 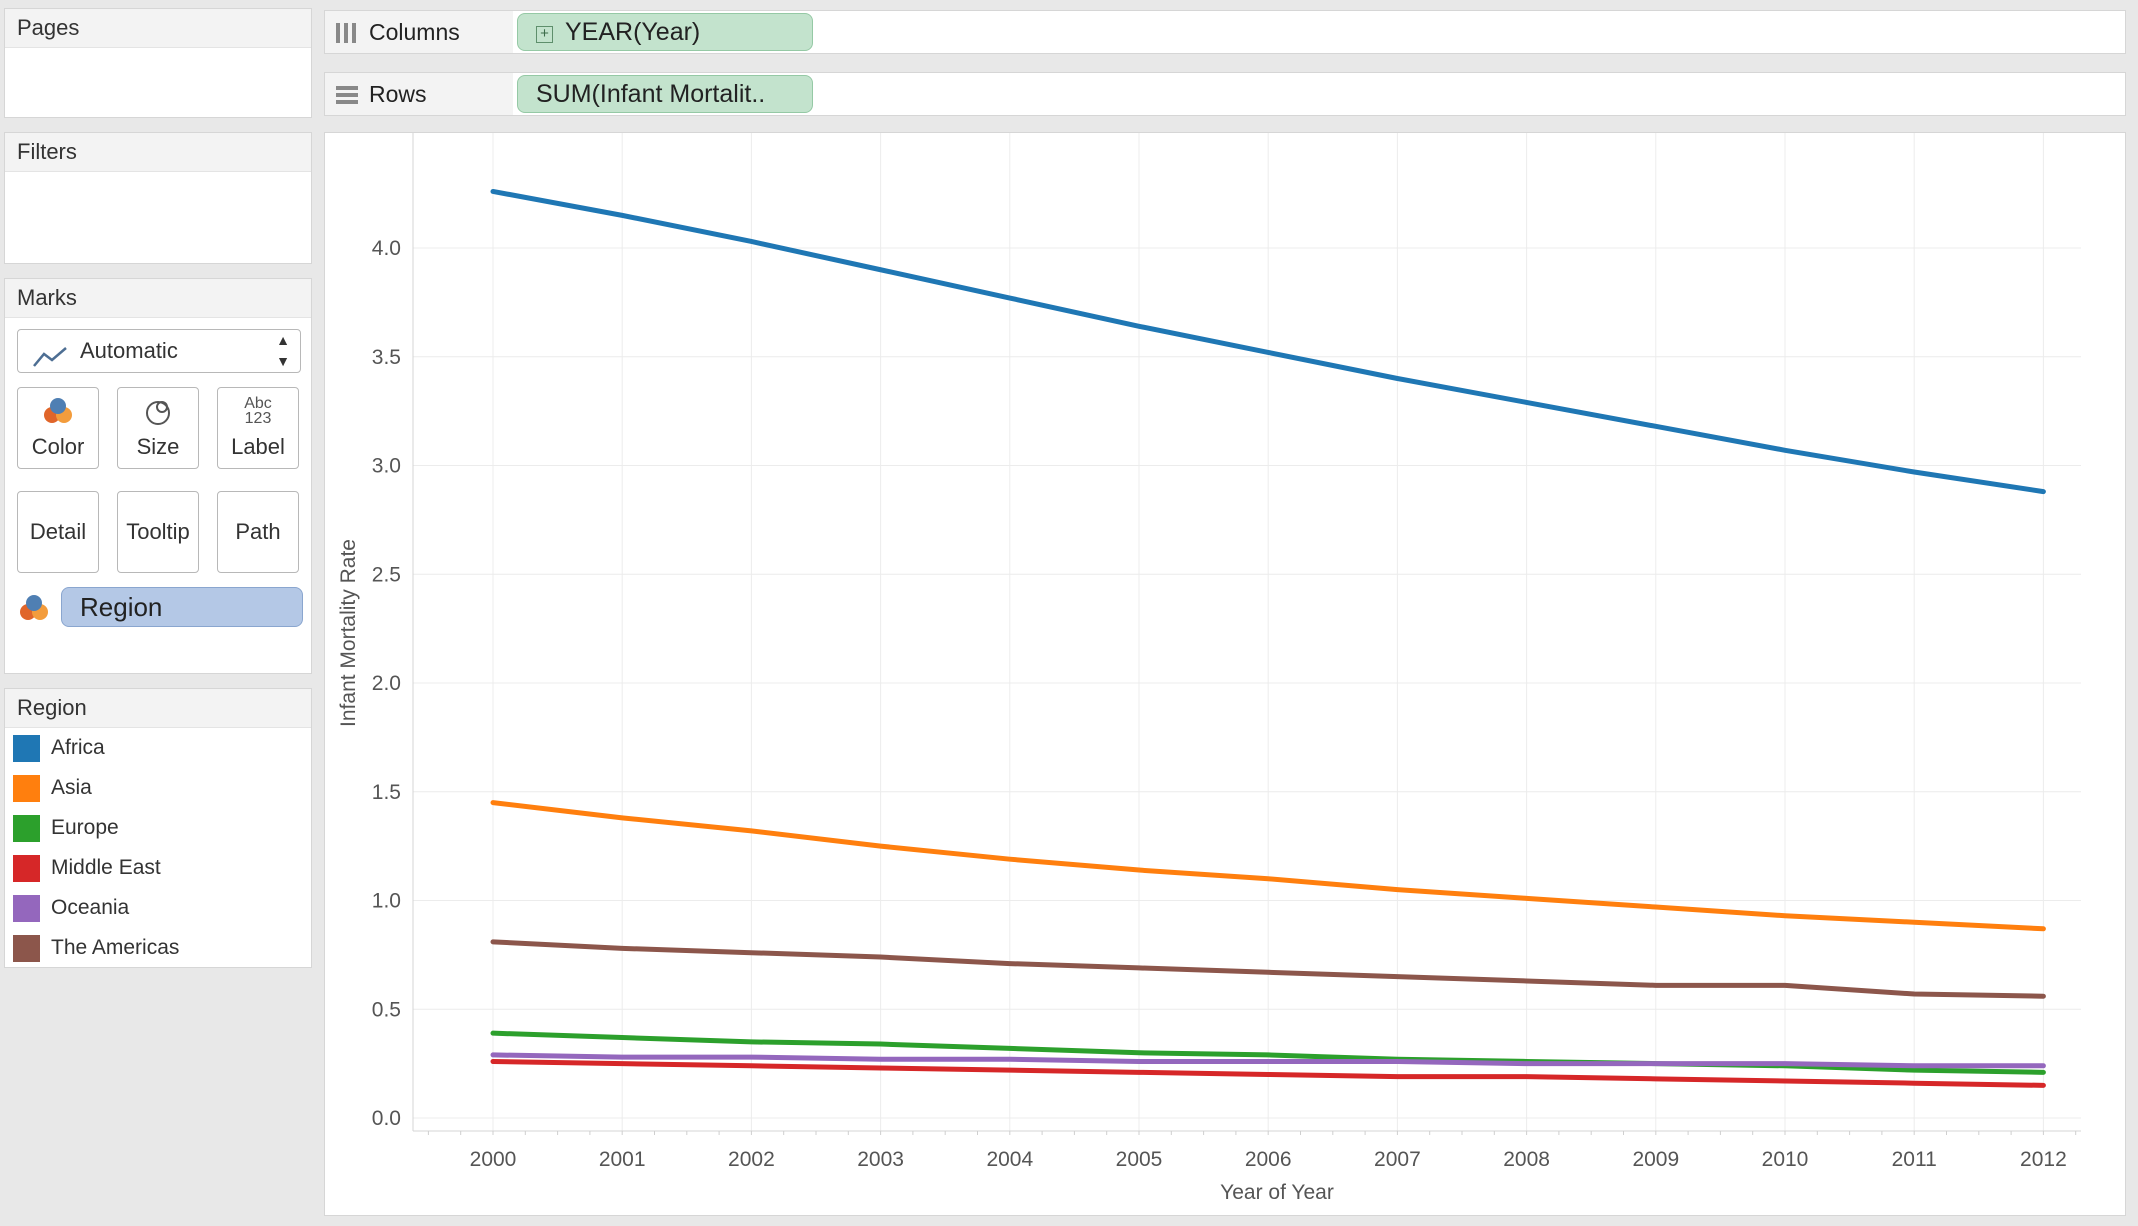 What do you see at coordinates (78, 747) in the screenshot?
I see `legend-item-label: Africa` at bounding box center [78, 747].